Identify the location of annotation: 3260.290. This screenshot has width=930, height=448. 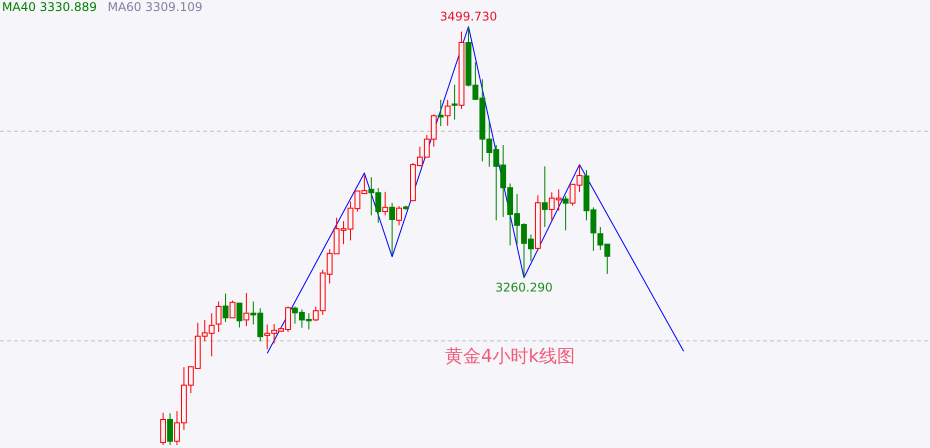
(524, 287).